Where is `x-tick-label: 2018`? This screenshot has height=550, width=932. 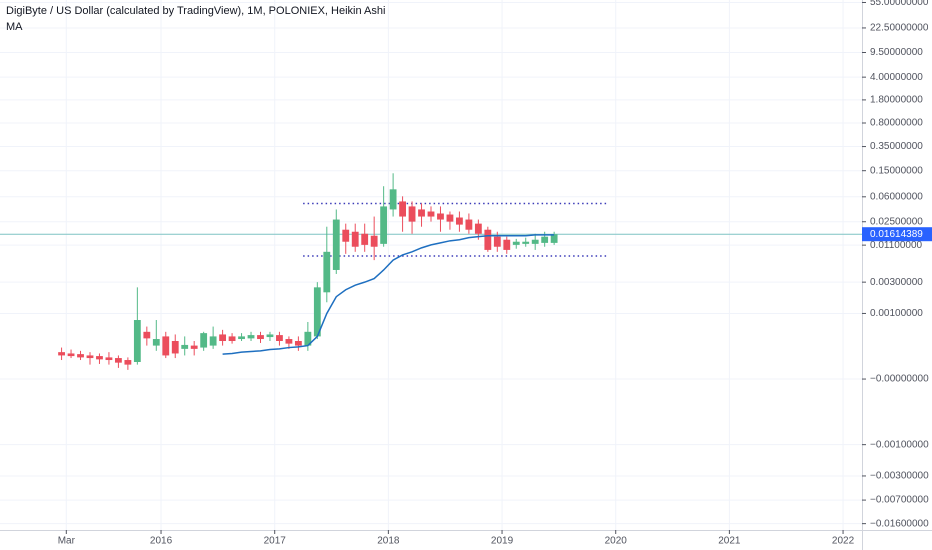 x-tick-label: 2018 is located at coordinates (388, 541).